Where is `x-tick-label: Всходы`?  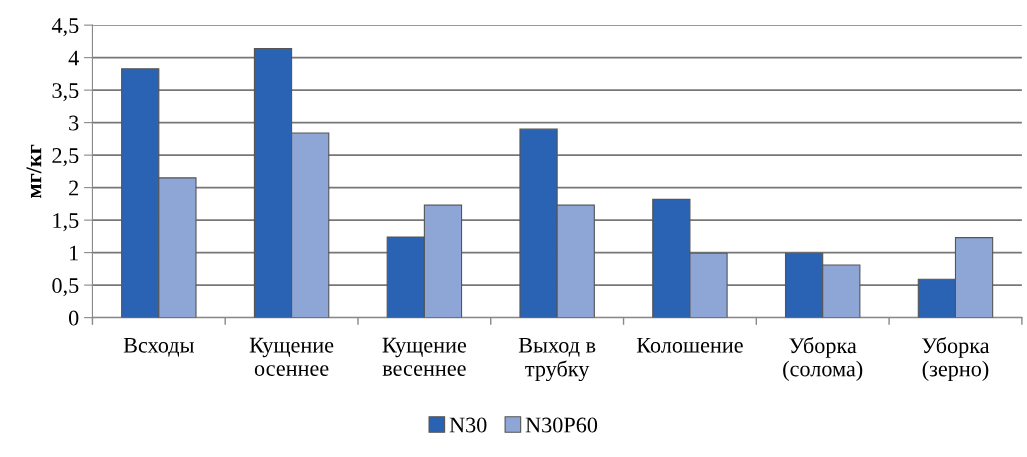
x-tick-label: Всходы is located at coordinates (158, 347).